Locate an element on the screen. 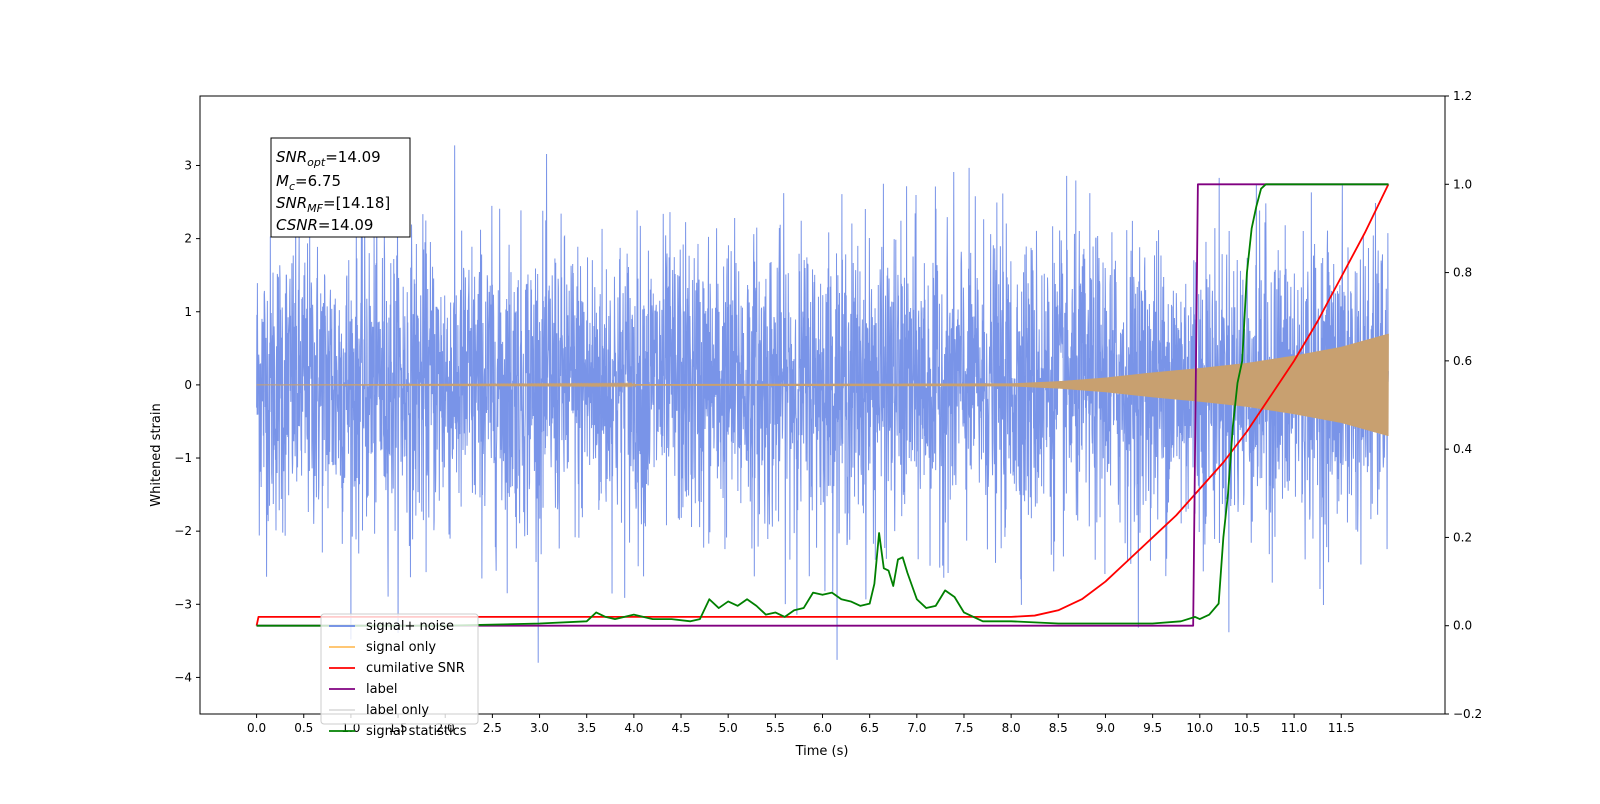 The height and width of the screenshot is (804, 1600). y2-tick-label: 0.4 is located at coordinates (1462, 449).